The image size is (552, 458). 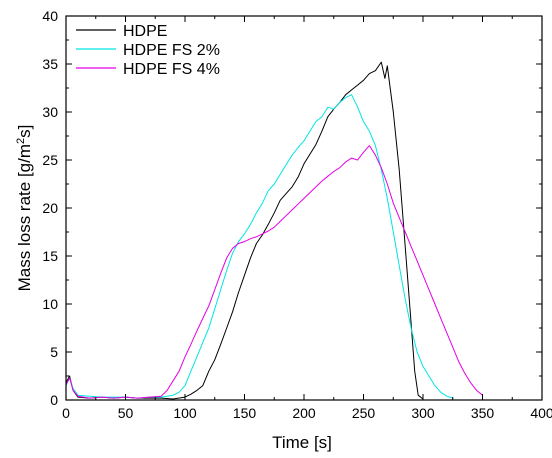 I want to click on x-tick-label: 350, so click(x=483, y=413).